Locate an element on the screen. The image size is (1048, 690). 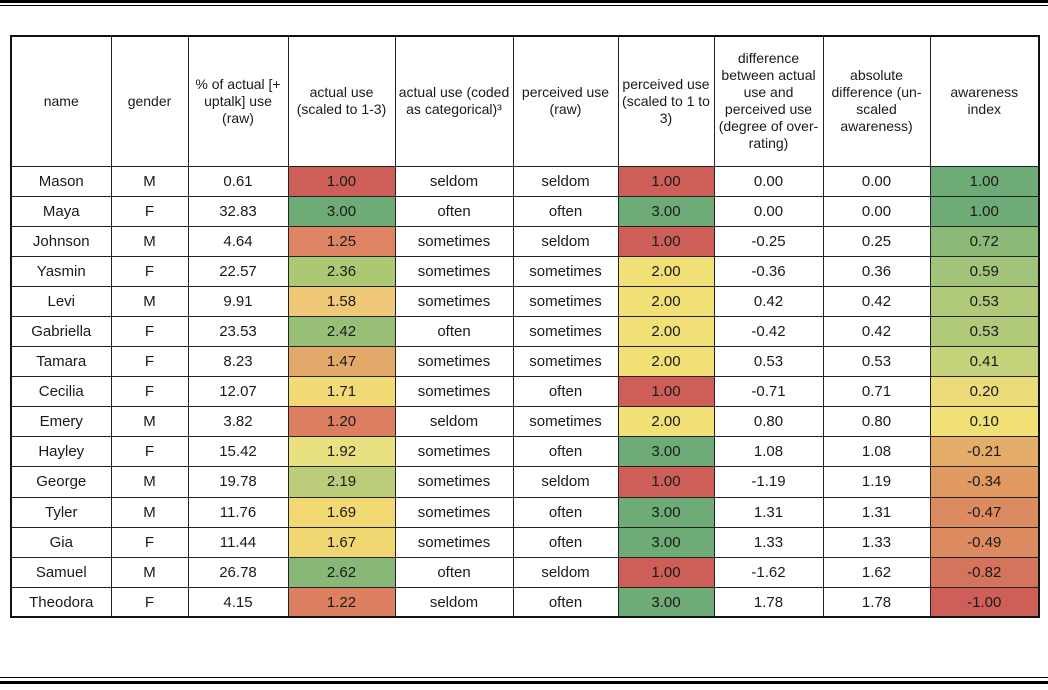
cell-difference: -1.62 is located at coordinates (768, 572).